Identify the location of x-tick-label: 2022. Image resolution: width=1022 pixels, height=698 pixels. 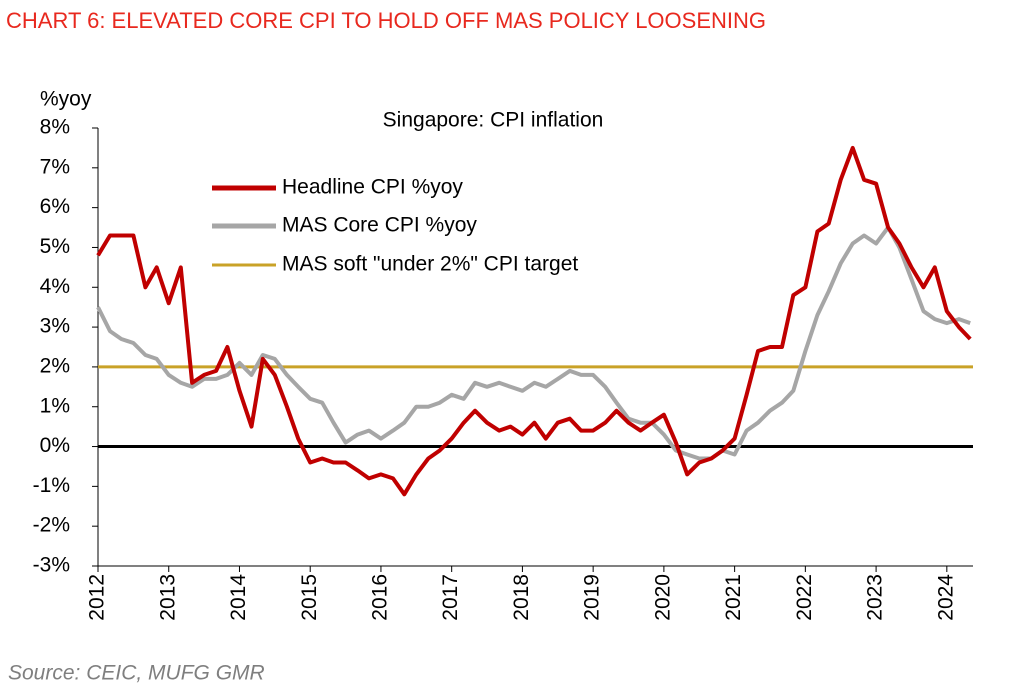
(804, 597).